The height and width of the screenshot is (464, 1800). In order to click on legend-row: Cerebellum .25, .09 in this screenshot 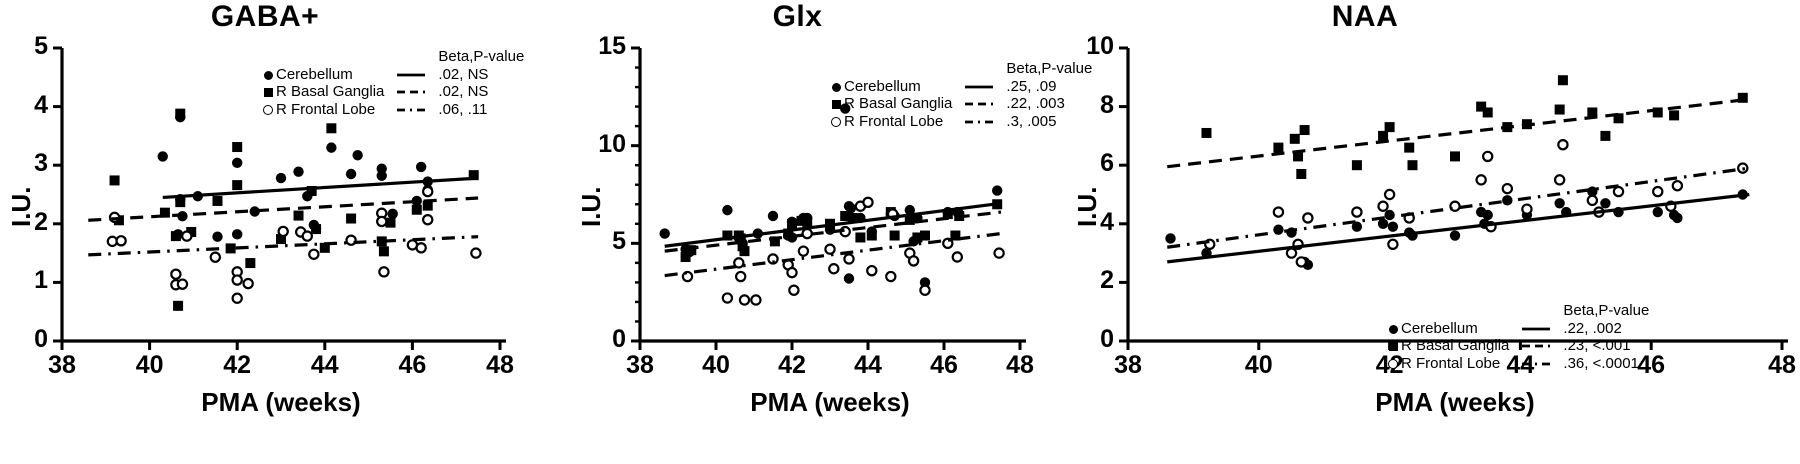, I will do `click(960, 87)`.